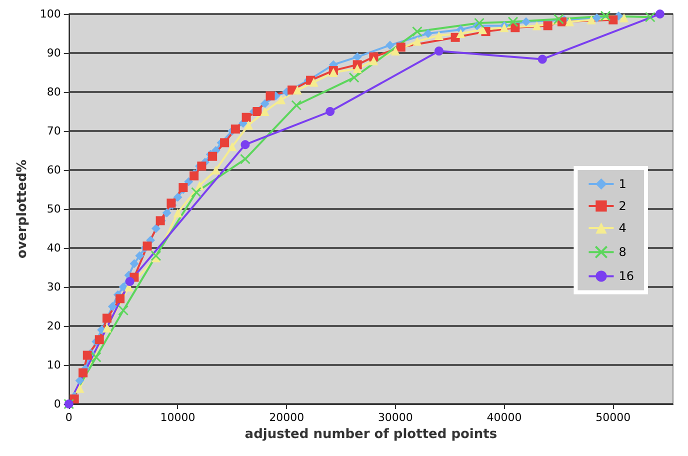 The image size is (688, 456). I want to click on y-tick-label: 40, so click(53, 248).